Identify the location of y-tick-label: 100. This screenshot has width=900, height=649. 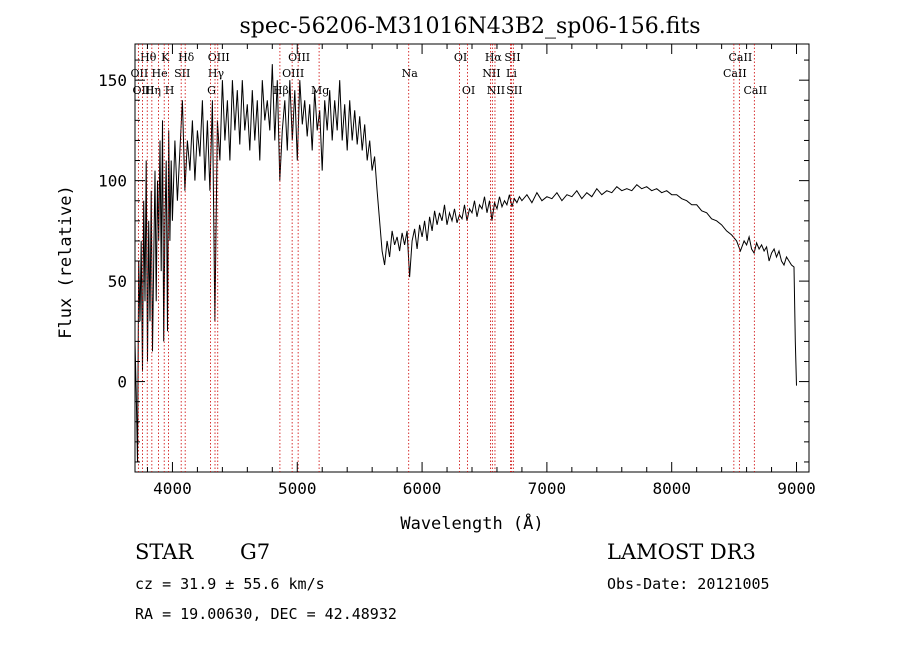
(112, 181).